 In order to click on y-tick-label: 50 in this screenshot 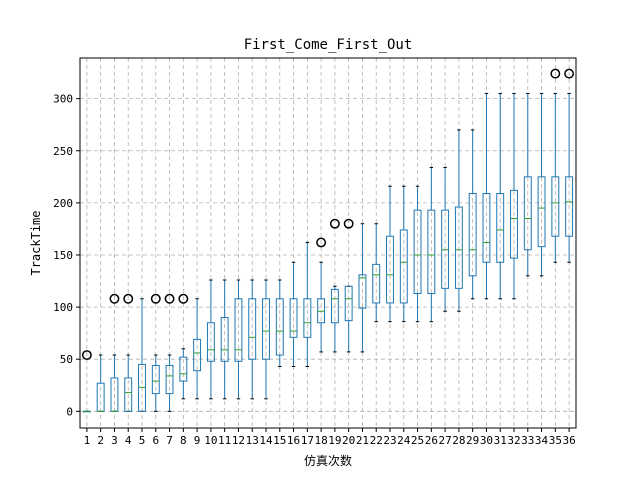, I will do `click(66, 359)`.